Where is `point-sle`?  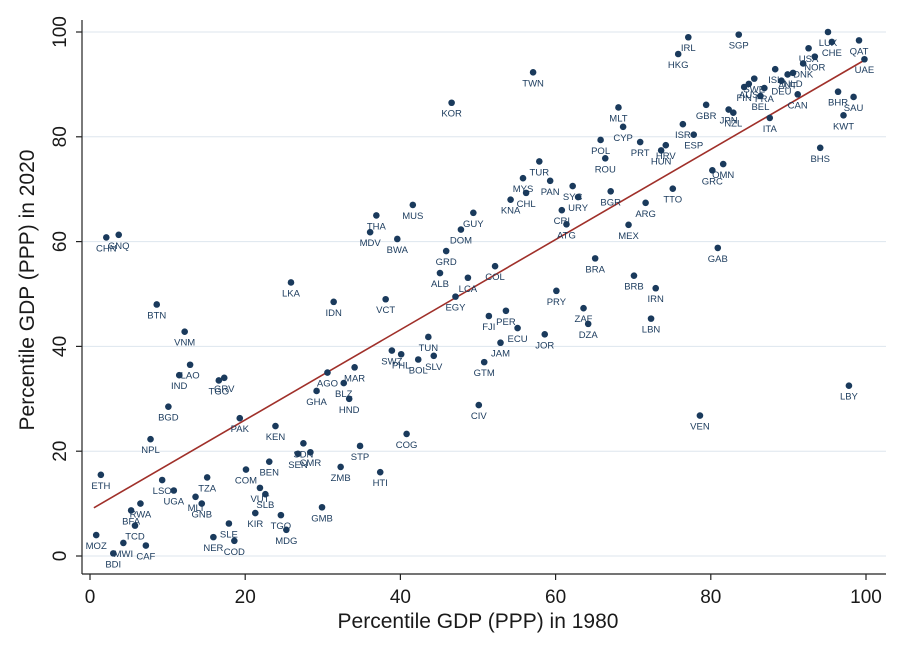 point-sle is located at coordinates (229, 523).